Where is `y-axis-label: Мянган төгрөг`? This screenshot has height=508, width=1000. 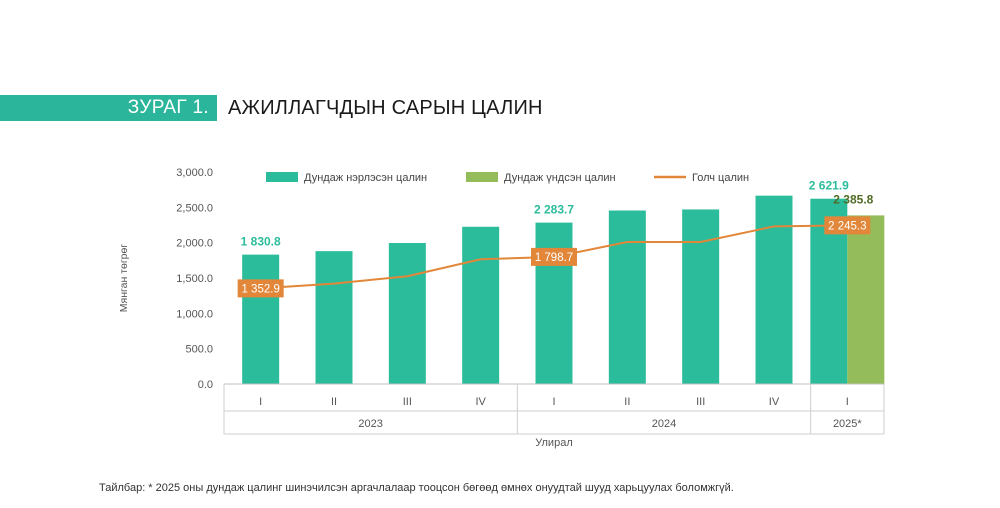
y-axis-label: Мянган төгрөг is located at coordinates (124, 278).